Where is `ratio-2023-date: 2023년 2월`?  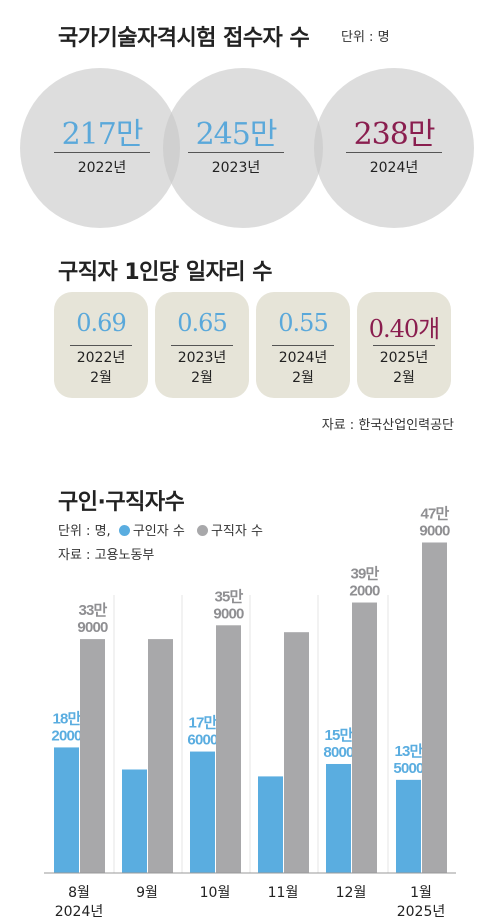 ratio-2023-date: 2023년 2월 is located at coordinates (202, 368).